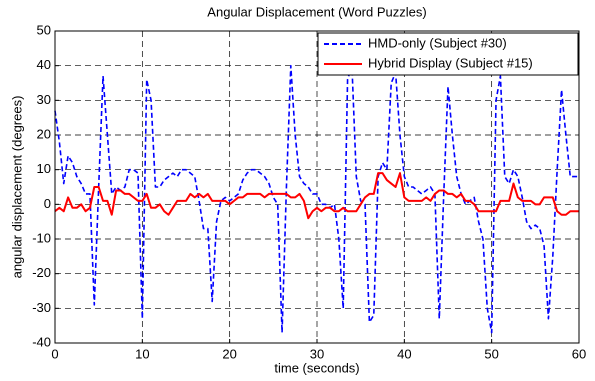 The image size is (595, 381). I want to click on y-tick-label: -30, so click(41, 307).